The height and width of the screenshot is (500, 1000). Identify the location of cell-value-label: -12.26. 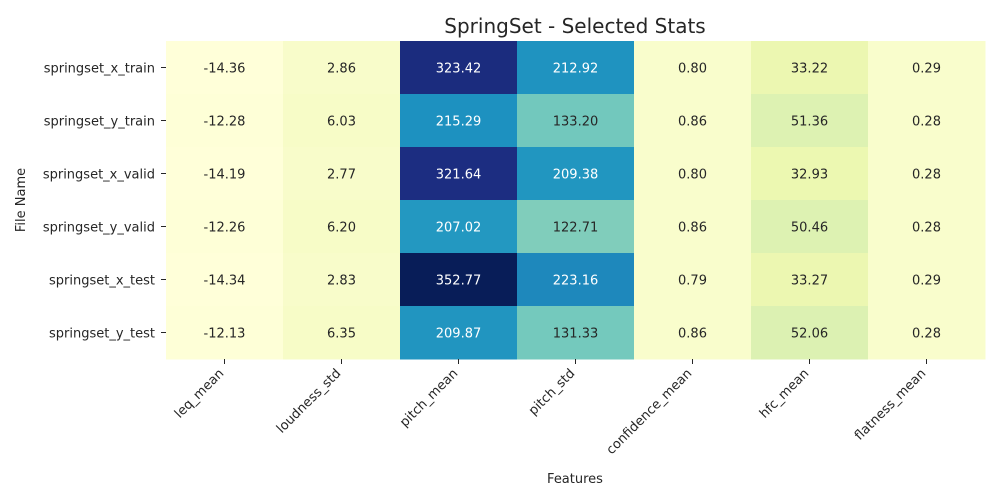
(225, 228).